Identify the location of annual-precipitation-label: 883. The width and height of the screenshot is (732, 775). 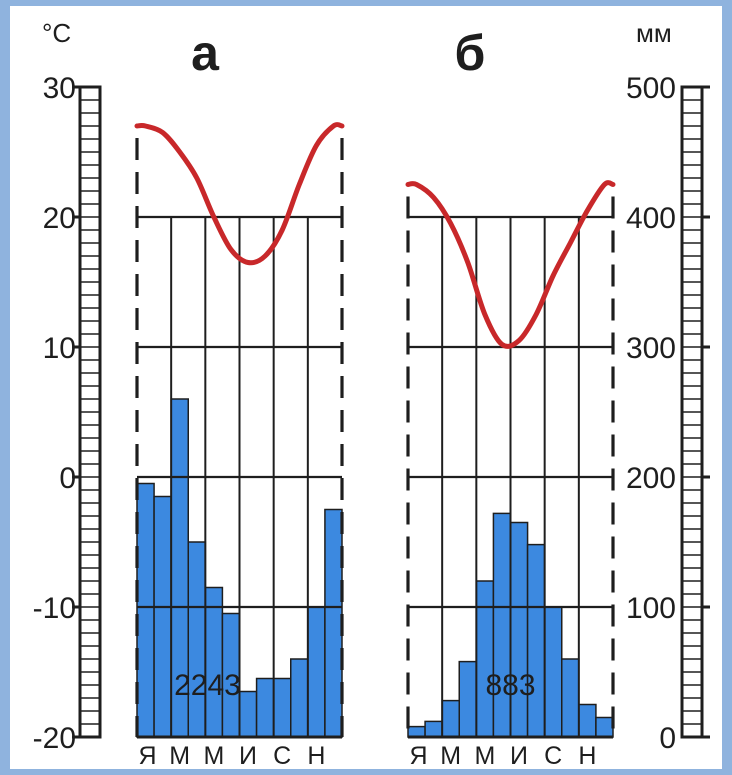
(510, 685).